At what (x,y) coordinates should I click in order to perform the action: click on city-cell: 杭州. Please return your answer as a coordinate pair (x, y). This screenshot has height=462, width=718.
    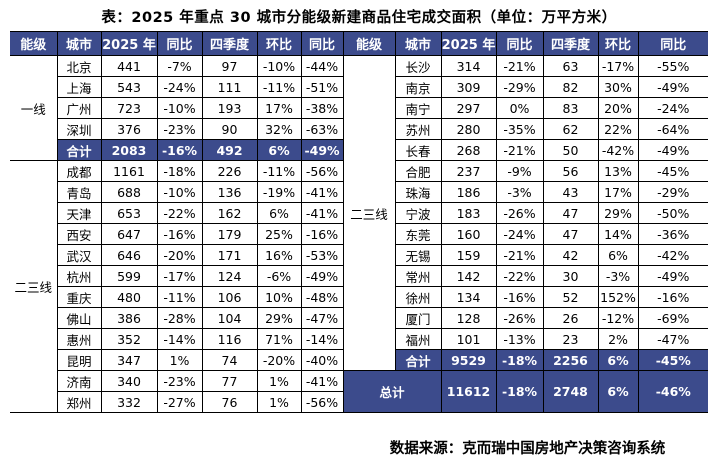
    Looking at the image, I should click on (79, 276).